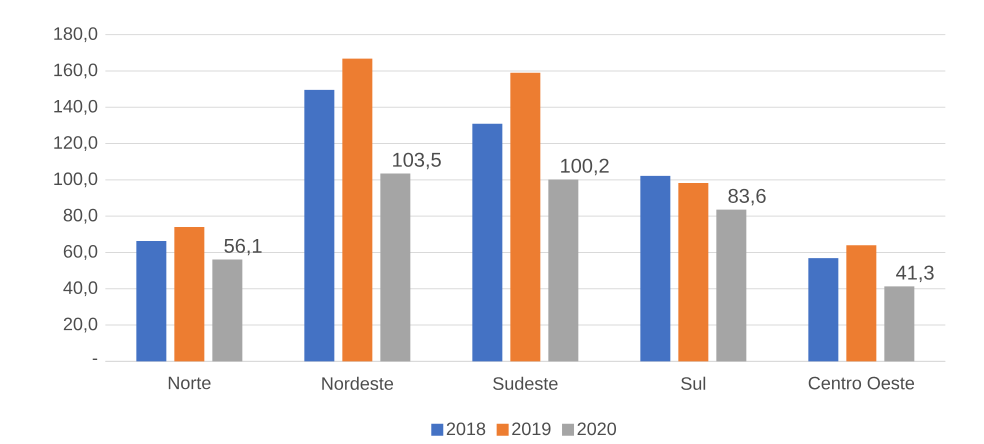 The image size is (984, 444). Describe the element at coordinates (81, 252) in the screenshot. I see `y-tick-label: 60,0` at that location.